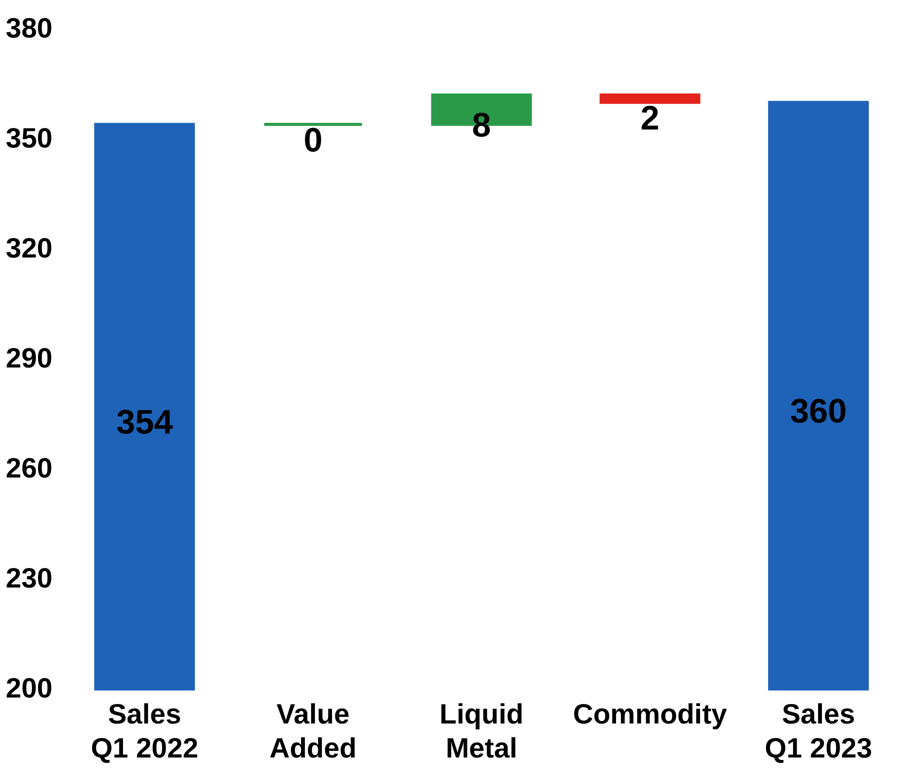  What do you see at coordinates (29, 138) in the screenshot?
I see `y-tick-label: 350` at bounding box center [29, 138].